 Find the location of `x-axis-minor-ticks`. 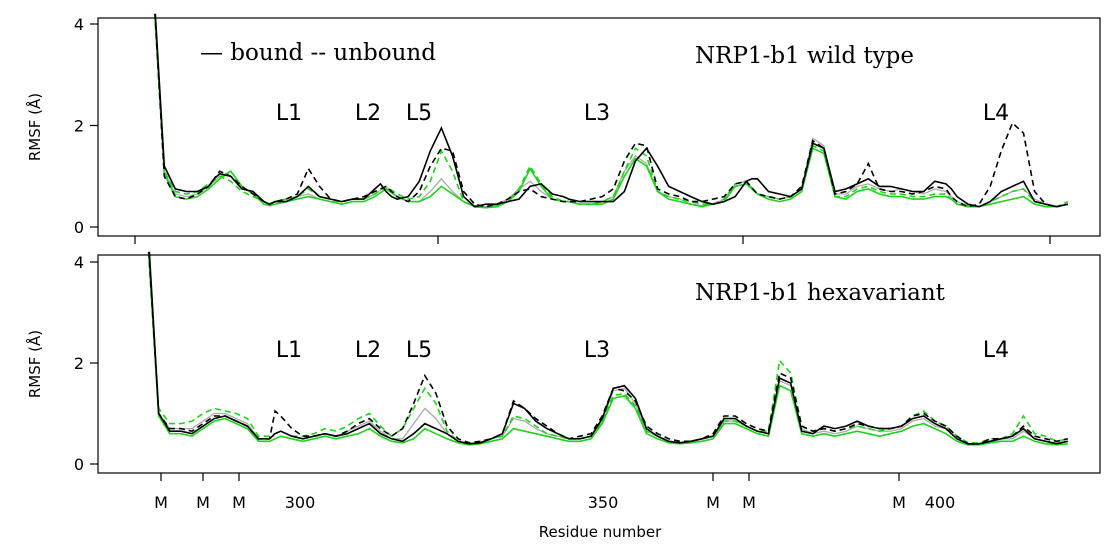

x-axis-minor-ticks is located at coordinates (592, 240).